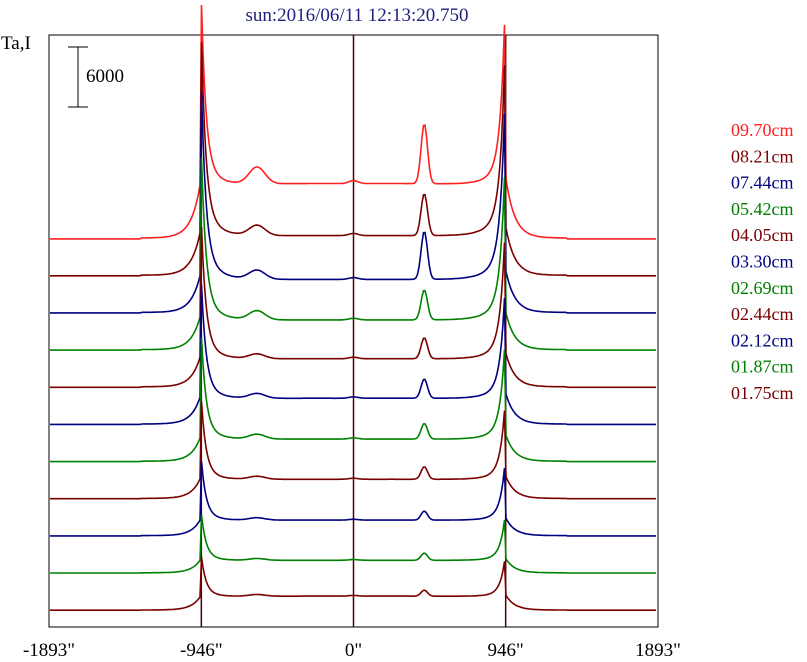  I want to click on x-tick-label: 946", so click(506, 650).